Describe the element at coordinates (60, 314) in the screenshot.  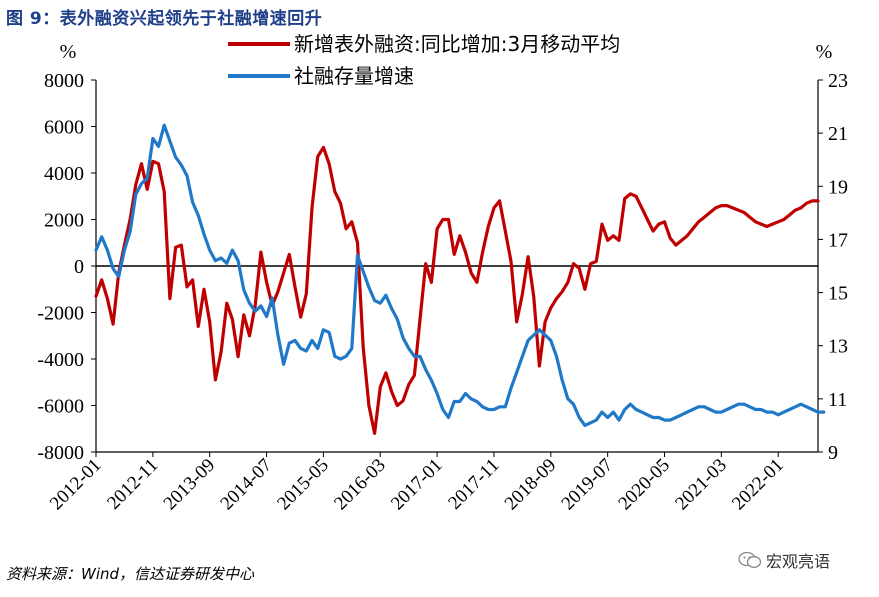
I see `left-tick-label: -2000` at that location.